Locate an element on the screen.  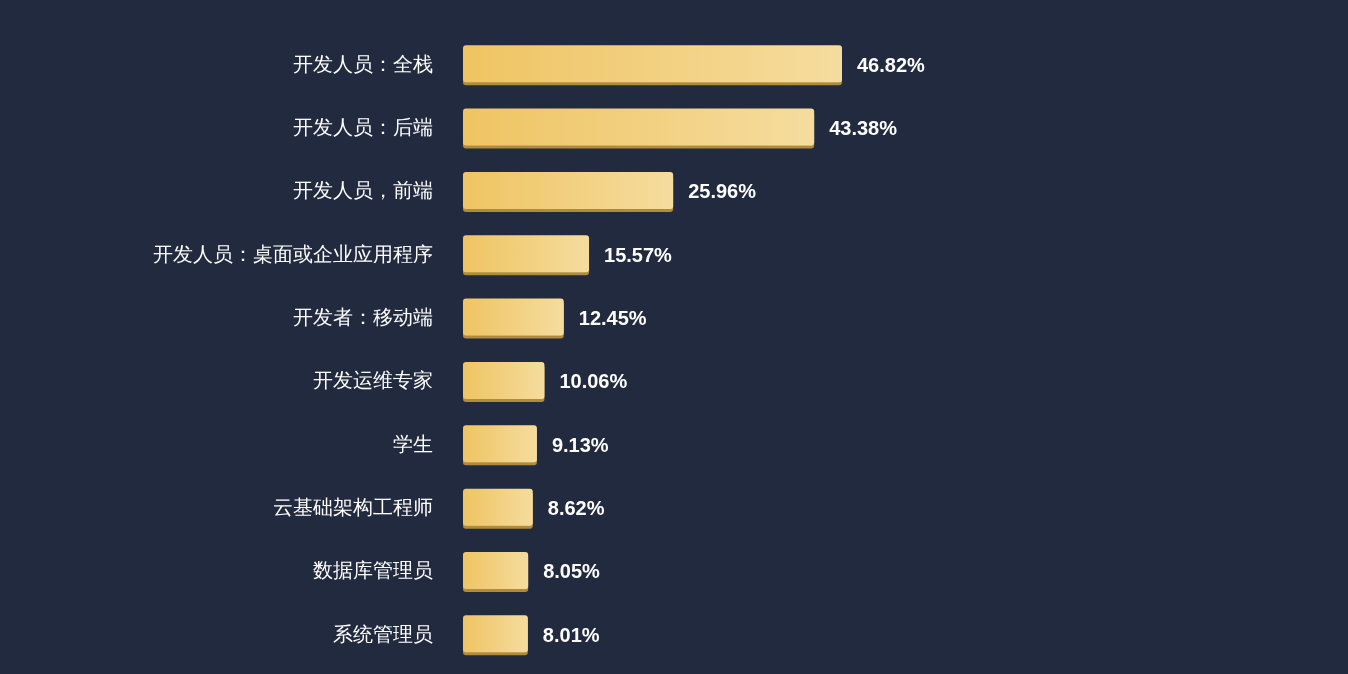
y-tick-label: 开发运维专家 is located at coordinates (373, 380).